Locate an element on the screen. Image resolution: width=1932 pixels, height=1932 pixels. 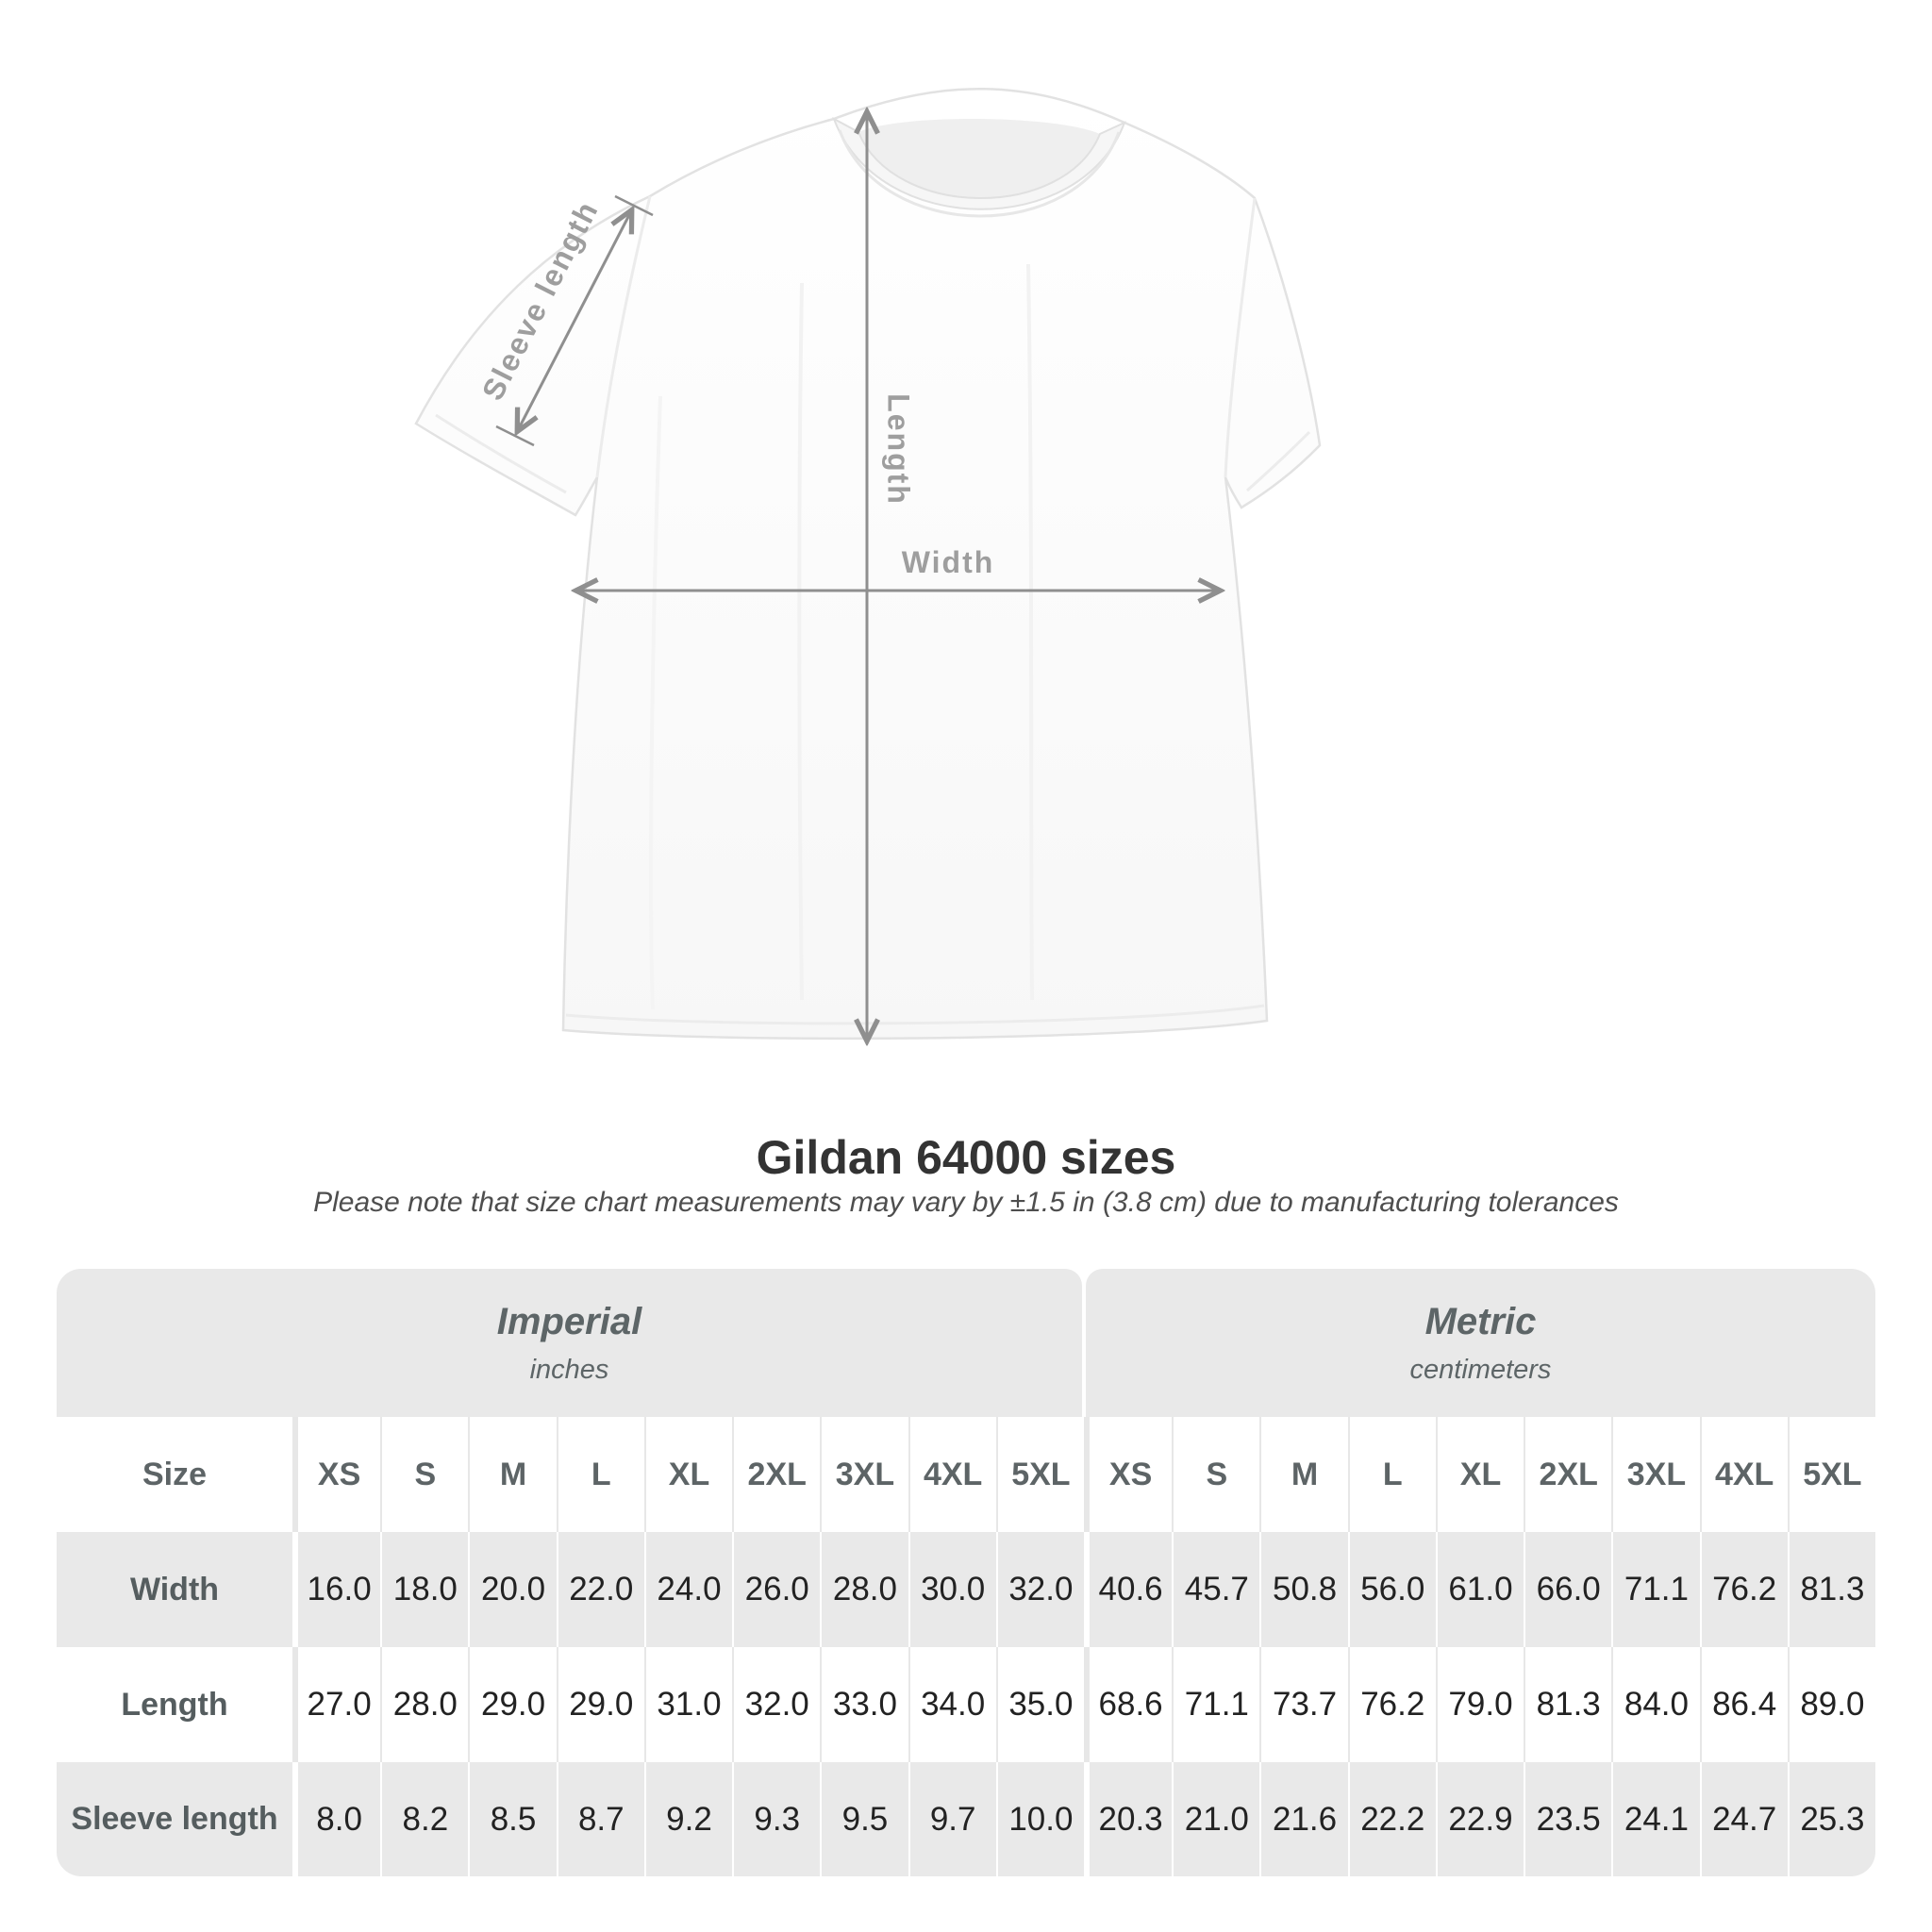
sleeve-imperial-value: 10.0 is located at coordinates (1039, 1819).